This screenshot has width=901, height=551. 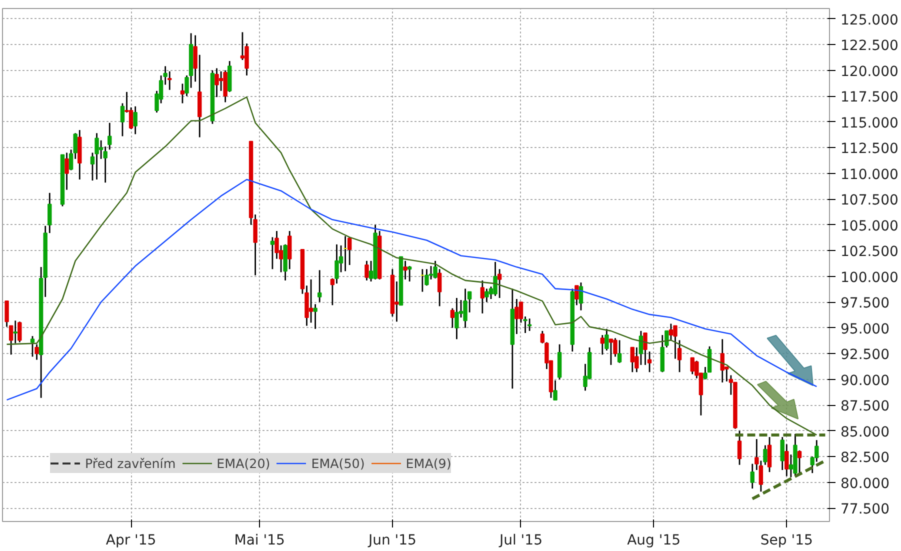 What do you see at coordinates (869, 98) in the screenshot?
I see `y-tick-label: 117.500` at bounding box center [869, 98].